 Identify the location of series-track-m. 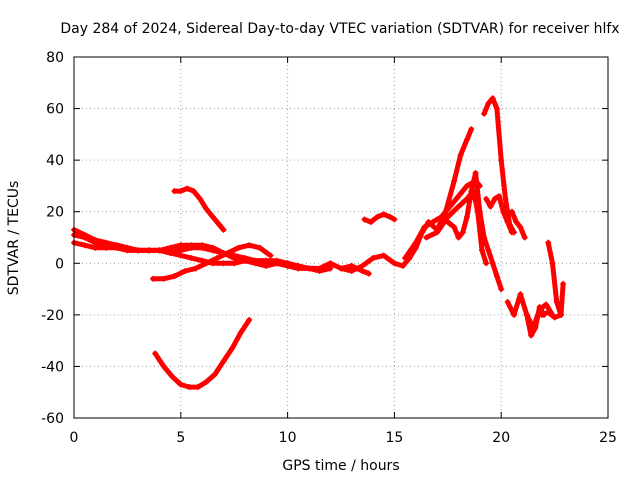
(499, 214).